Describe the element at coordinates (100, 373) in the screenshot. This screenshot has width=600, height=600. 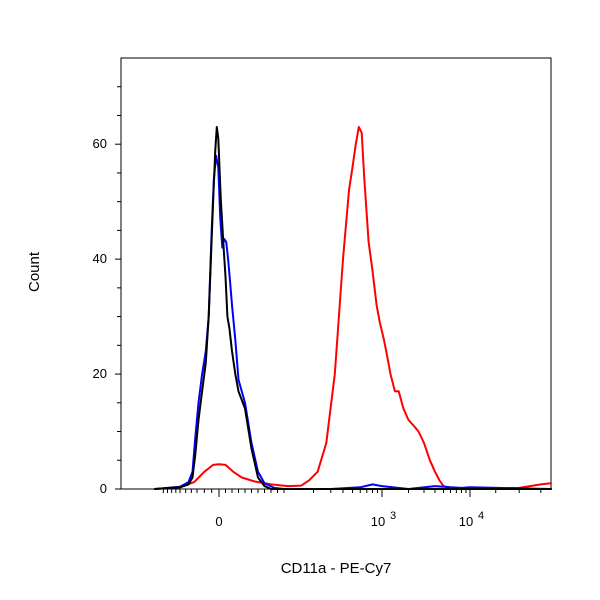
I see `y-tick-label: 20` at that location.